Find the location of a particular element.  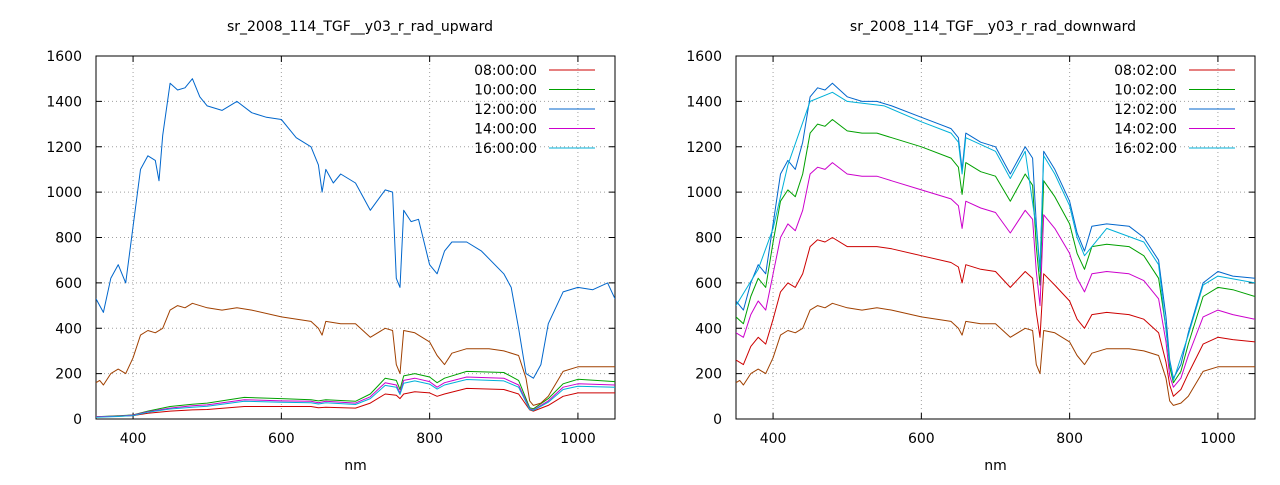

chart-title: sr_2008_114_TGF__y03_r_rad_downward is located at coordinates (993, 27).